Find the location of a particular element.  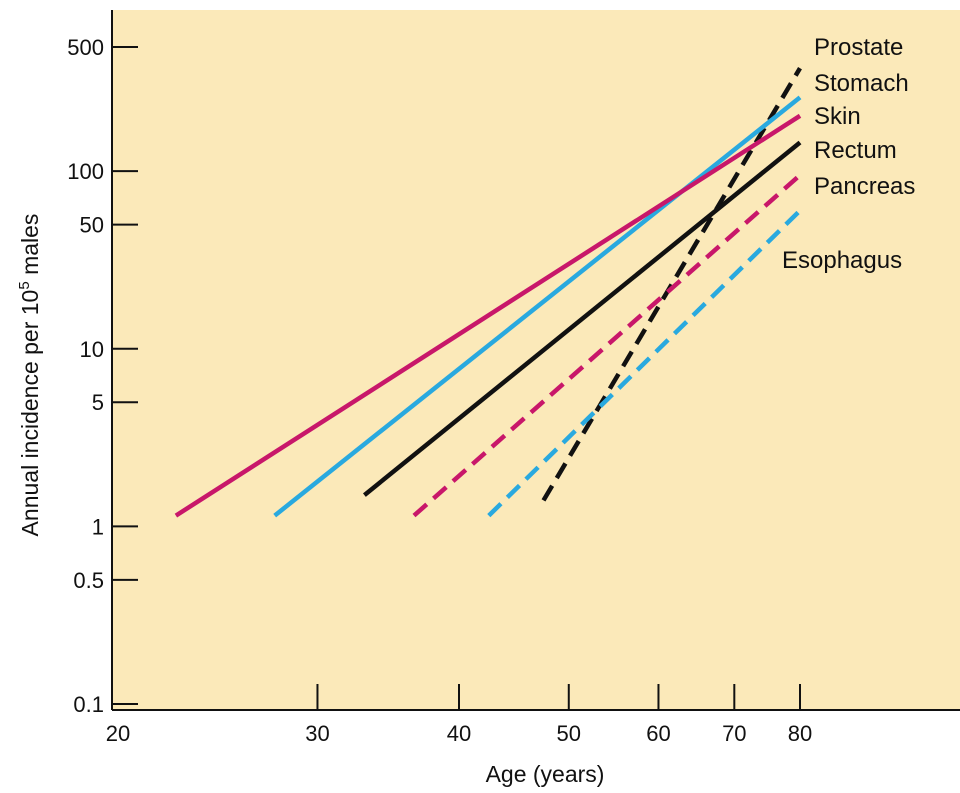

legend-label-esophagus: Esophagus is located at coordinates (842, 260).